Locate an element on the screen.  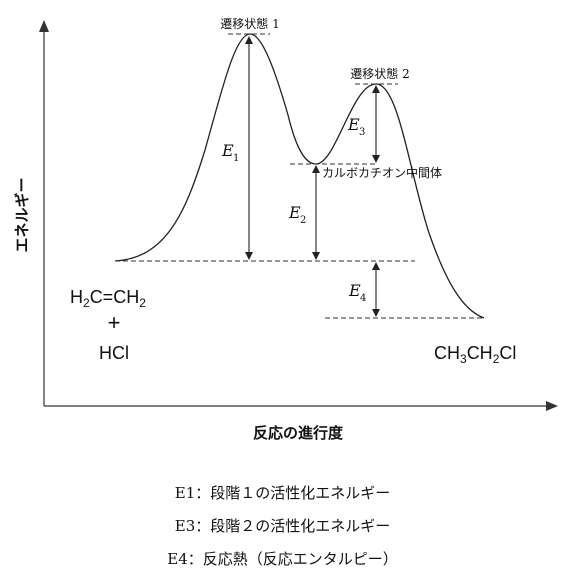
reactant-hcl: HCl is located at coordinates (114, 353).